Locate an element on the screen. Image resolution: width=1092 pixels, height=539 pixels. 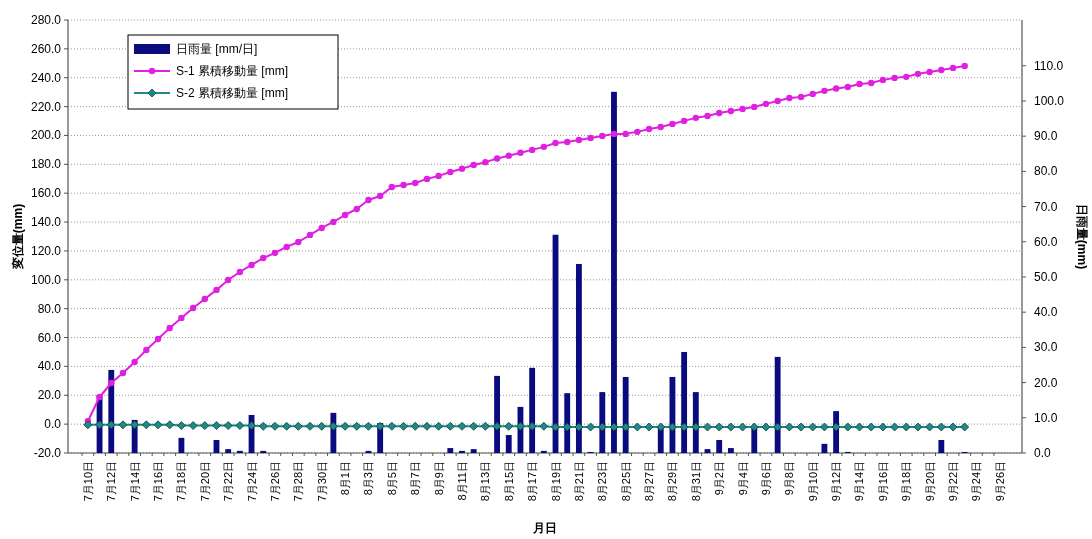
x-tick-label: 7月28日 is located at coordinates (298, 481).